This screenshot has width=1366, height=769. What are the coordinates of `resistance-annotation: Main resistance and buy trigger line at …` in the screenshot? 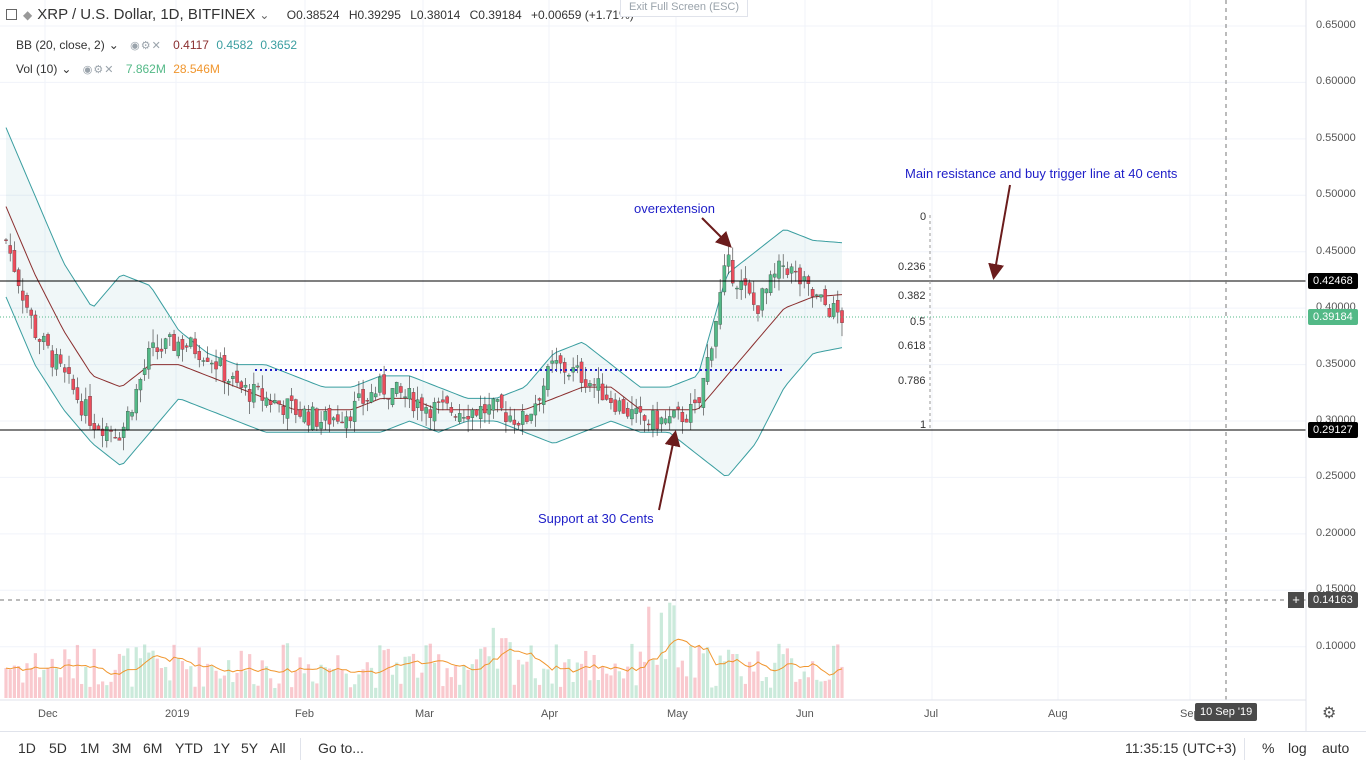 It's located at (1041, 173).